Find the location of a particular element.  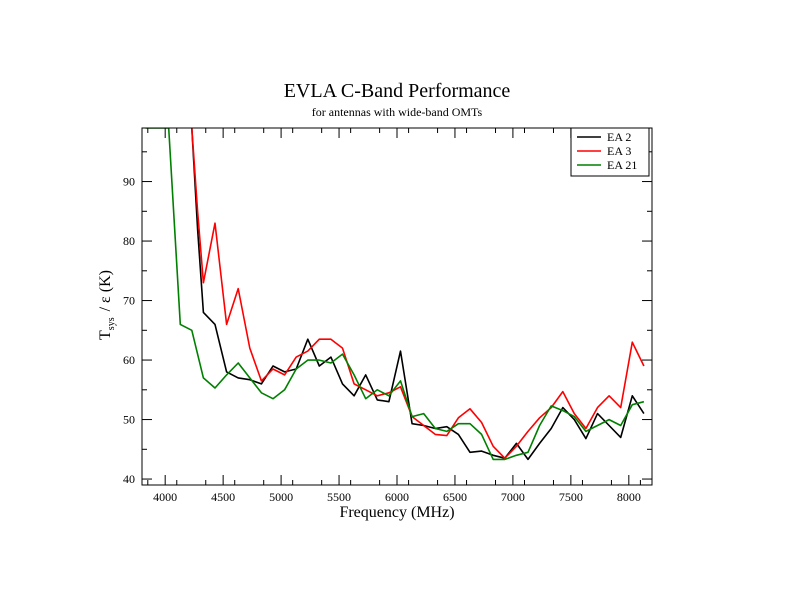

legend-label-3: EA 21 is located at coordinates (622, 165).